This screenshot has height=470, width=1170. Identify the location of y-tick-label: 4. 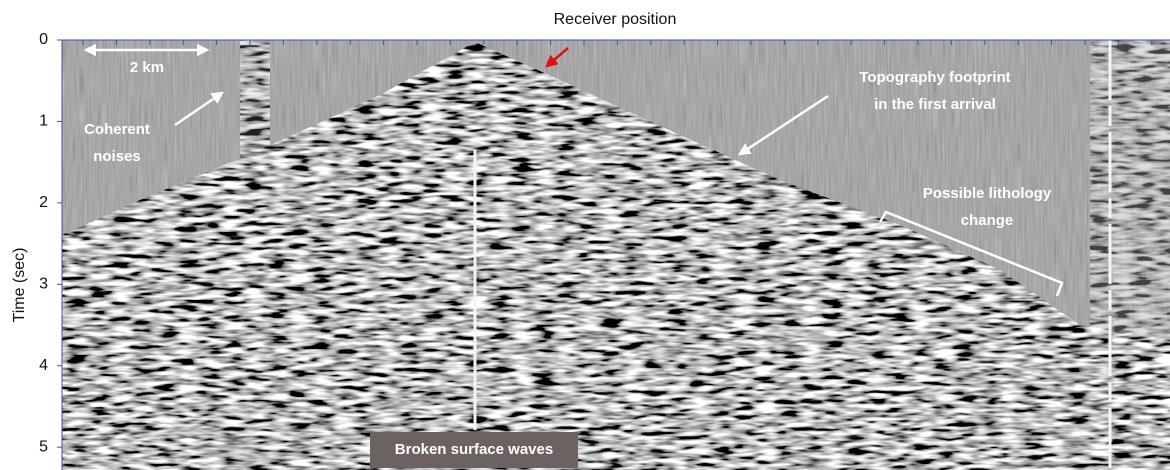
(43, 365).